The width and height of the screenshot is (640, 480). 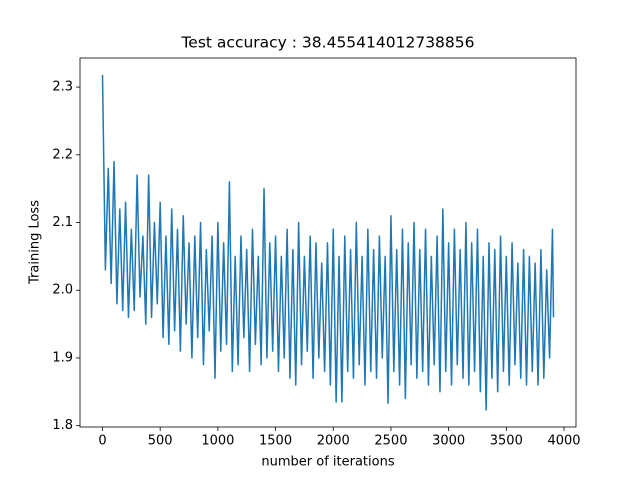 I want to click on y-tick-label: 2.1, so click(x=62, y=222).